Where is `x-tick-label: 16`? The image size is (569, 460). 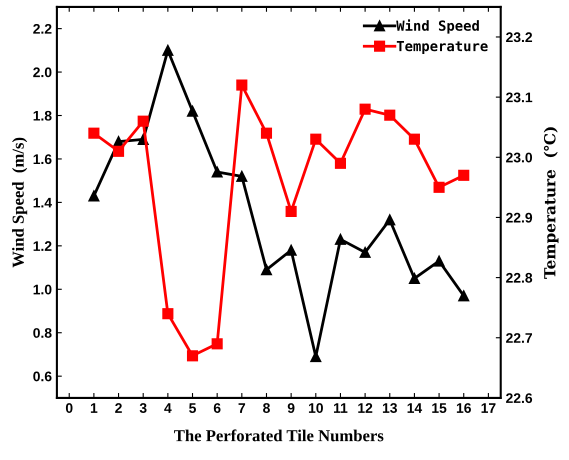 x-tick-label: 16 is located at coordinates (463, 408).